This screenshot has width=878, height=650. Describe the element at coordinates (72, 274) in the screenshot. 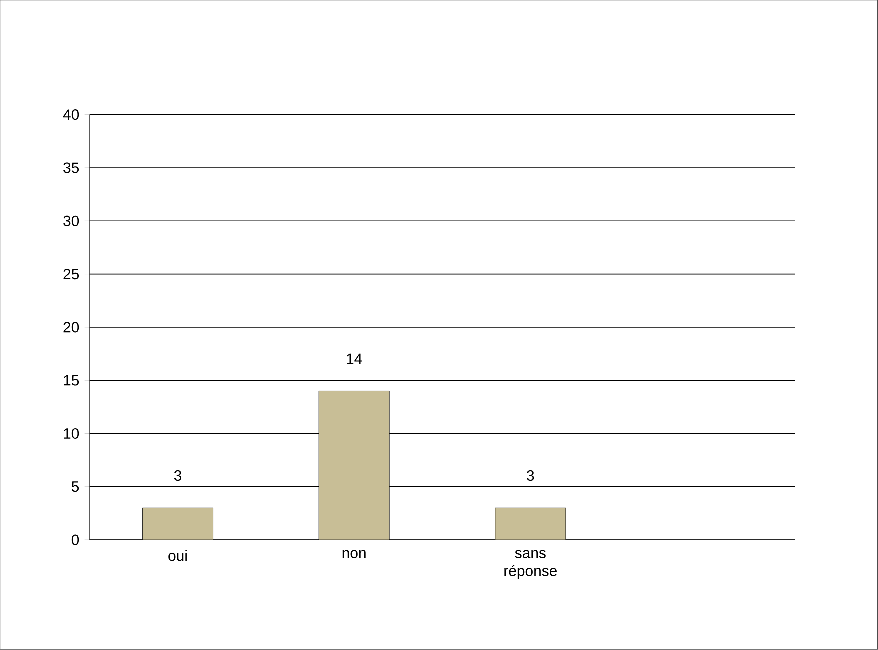

I see `y-tick-label: 25` at that location.